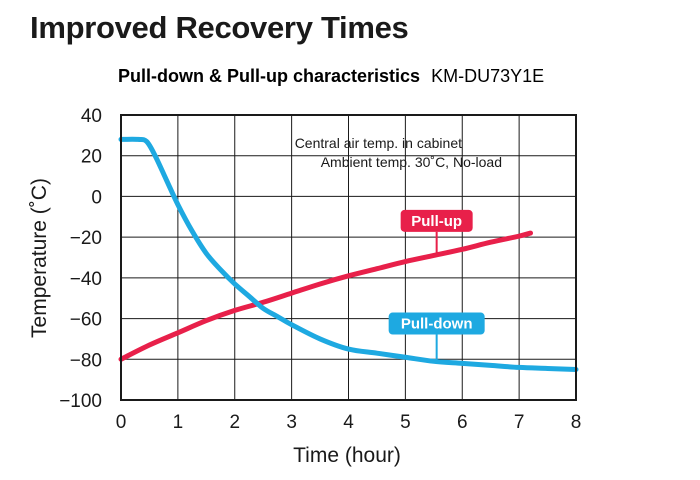 The width and height of the screenshot is (700, 480). I want to click on page-title: Improved Recovery Times, so click(219, 27).